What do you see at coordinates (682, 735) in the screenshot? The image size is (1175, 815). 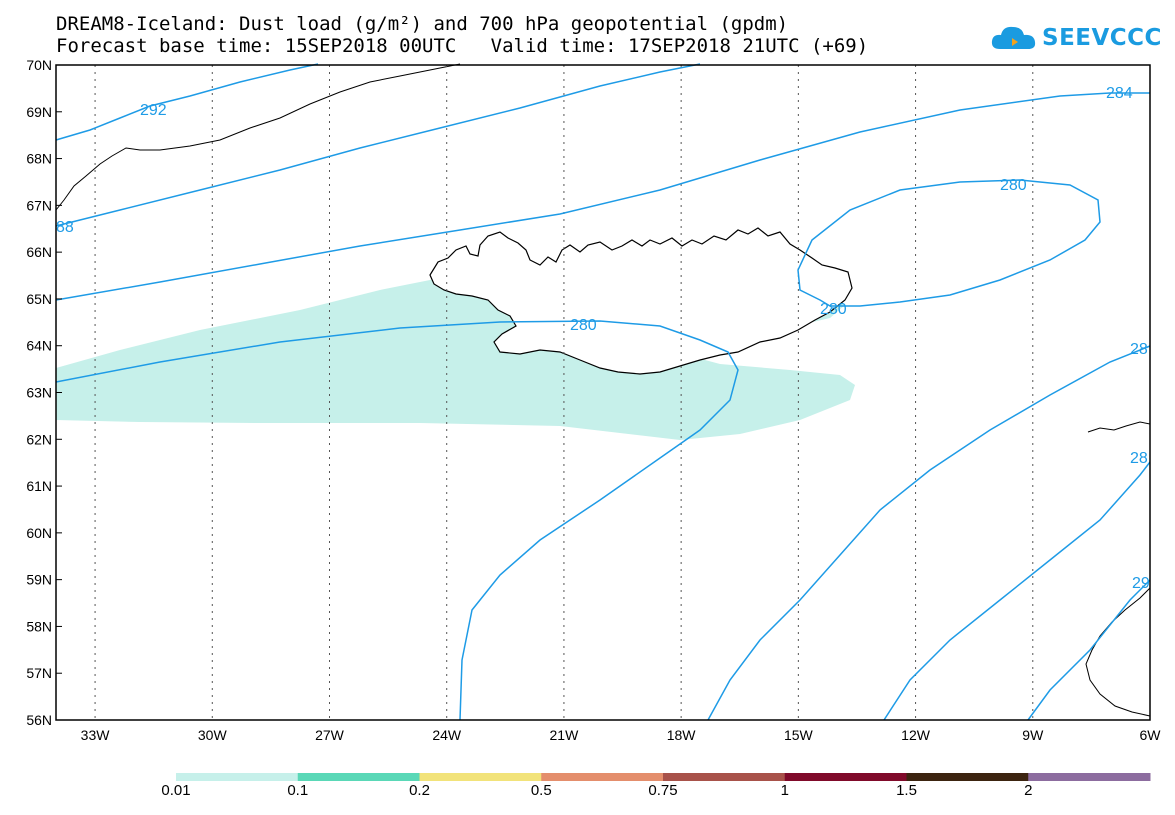 I see `lon-tick-label: 18W` at bounding box center [682, 735].